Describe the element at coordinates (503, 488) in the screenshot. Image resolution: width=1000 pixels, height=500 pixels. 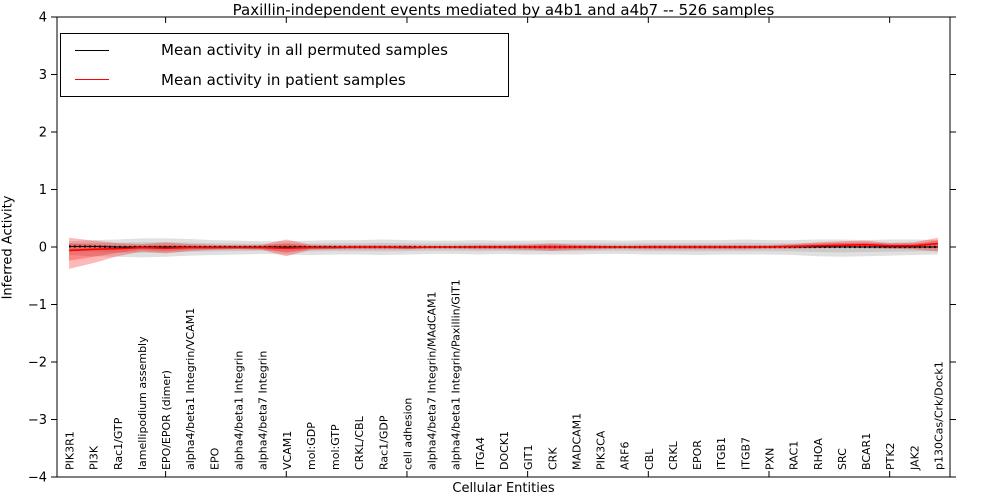
I see `x-axis-title: Cellular Entities` at that location.